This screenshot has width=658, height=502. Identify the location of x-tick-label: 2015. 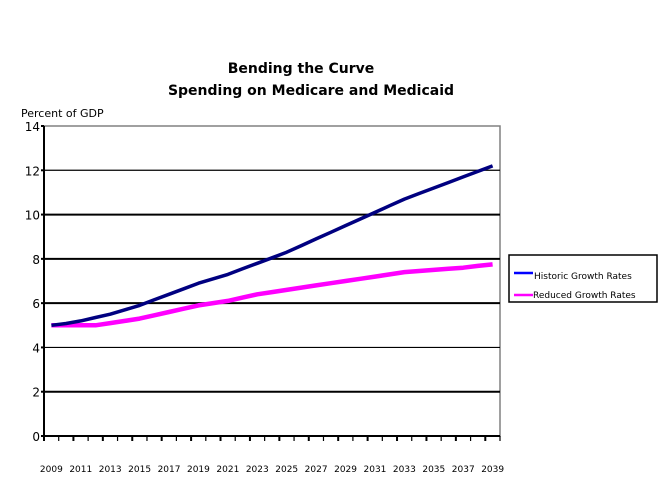
(139, 470).